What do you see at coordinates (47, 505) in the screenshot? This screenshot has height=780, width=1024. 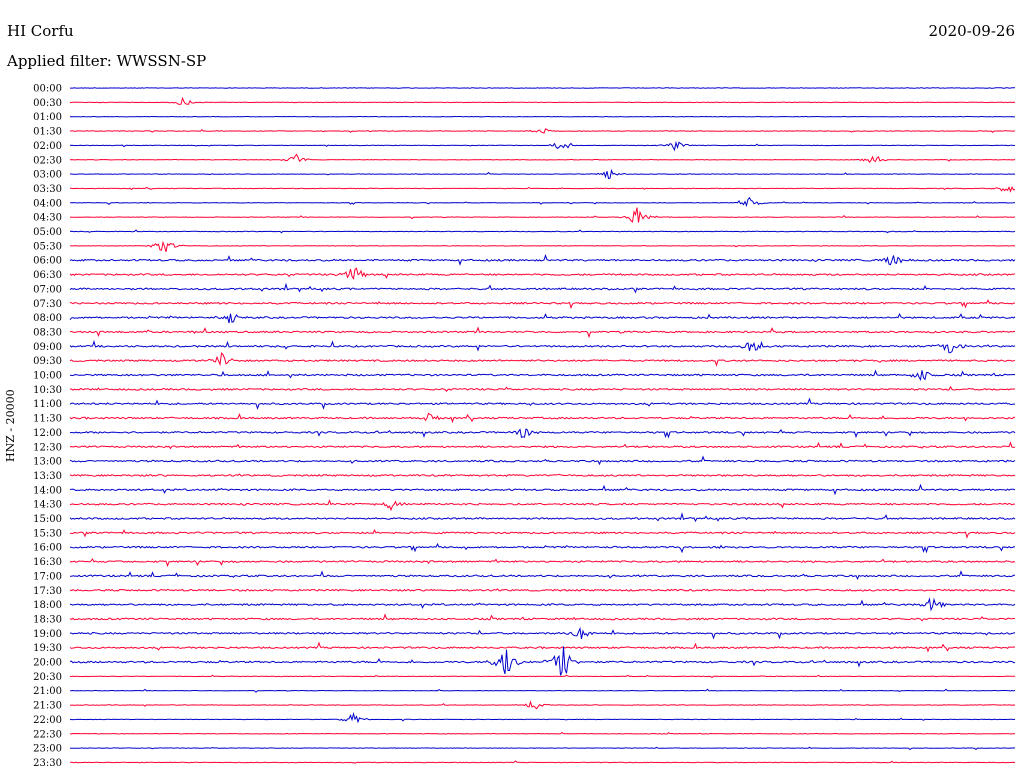 I see `tick-label-1430: 14:30` at bounding box center [47, 505].